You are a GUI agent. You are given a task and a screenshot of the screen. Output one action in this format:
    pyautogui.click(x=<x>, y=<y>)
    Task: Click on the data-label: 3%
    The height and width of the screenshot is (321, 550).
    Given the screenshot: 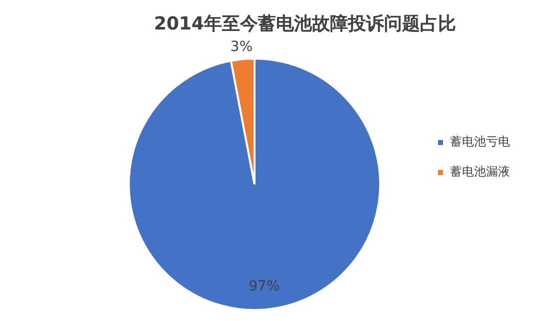 What is the action you would take?
    pyautogui.click(x=241, y=46)
    